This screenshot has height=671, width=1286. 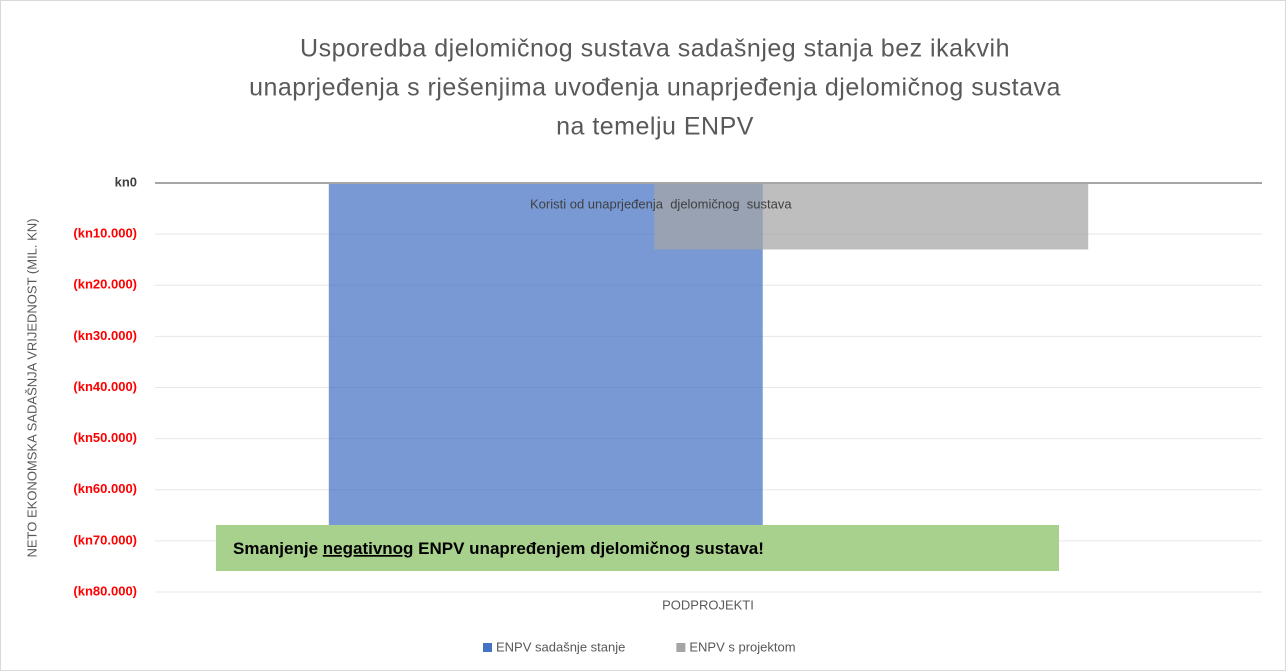 What do you see at coordinates (560, 646) in the screenshot?
I see `legend-label: ENPV sadašnje stanje` at bounding box center [560, 646].